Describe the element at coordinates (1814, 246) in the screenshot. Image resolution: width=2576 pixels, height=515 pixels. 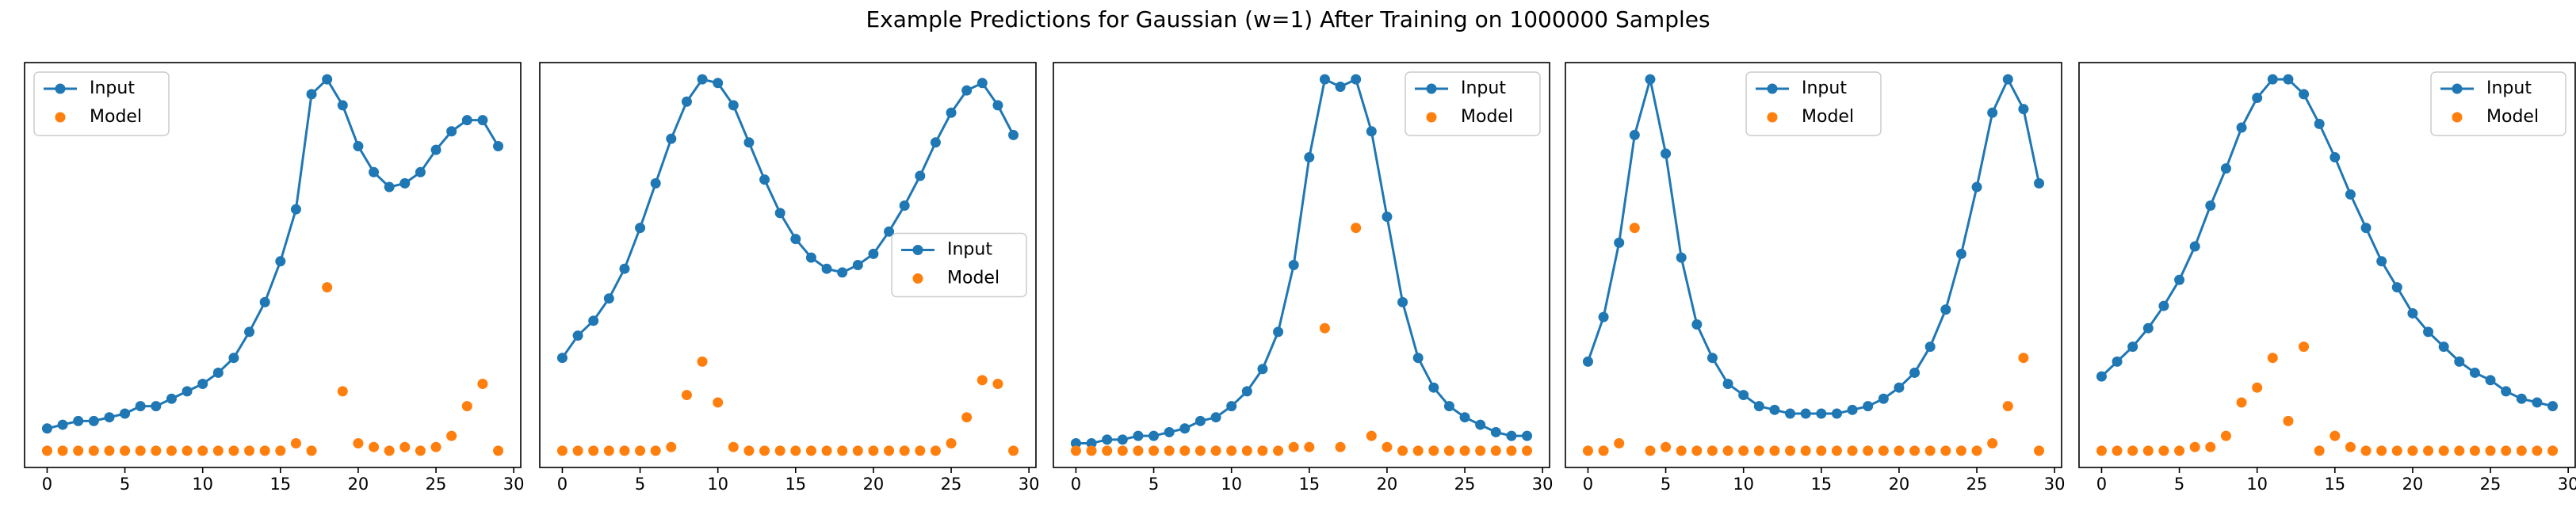
I see `series-line` at that location.